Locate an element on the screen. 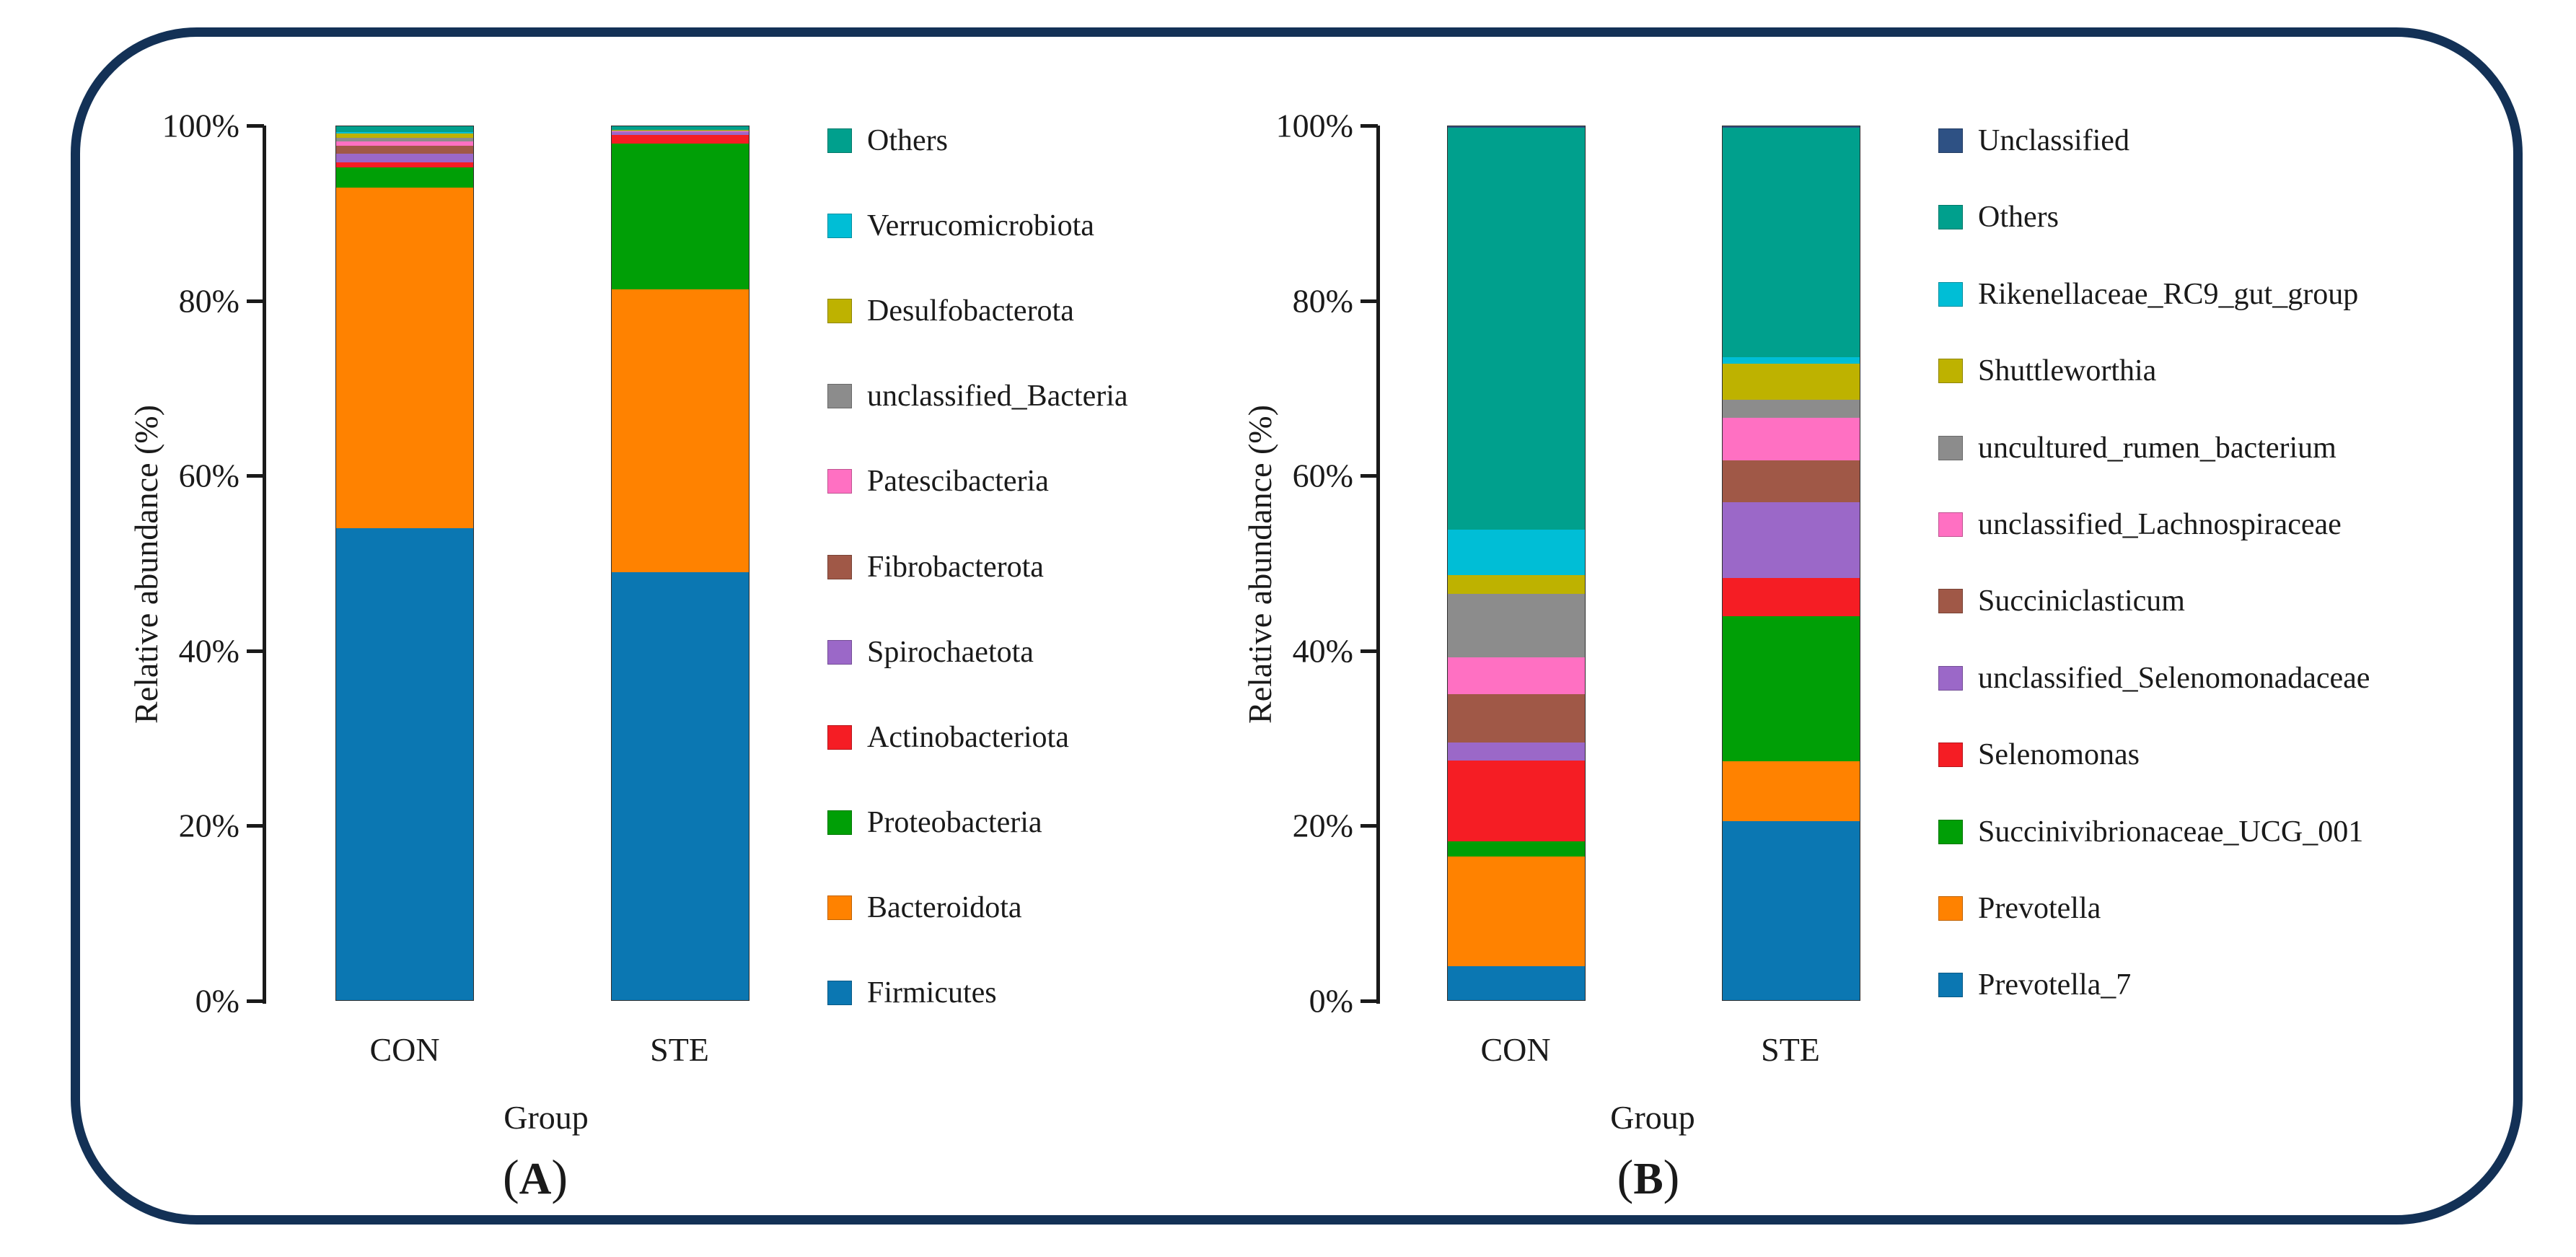 The image size is (2576, 1257). panel-a-caption-letter: A is located at coordinates (535, 1179).